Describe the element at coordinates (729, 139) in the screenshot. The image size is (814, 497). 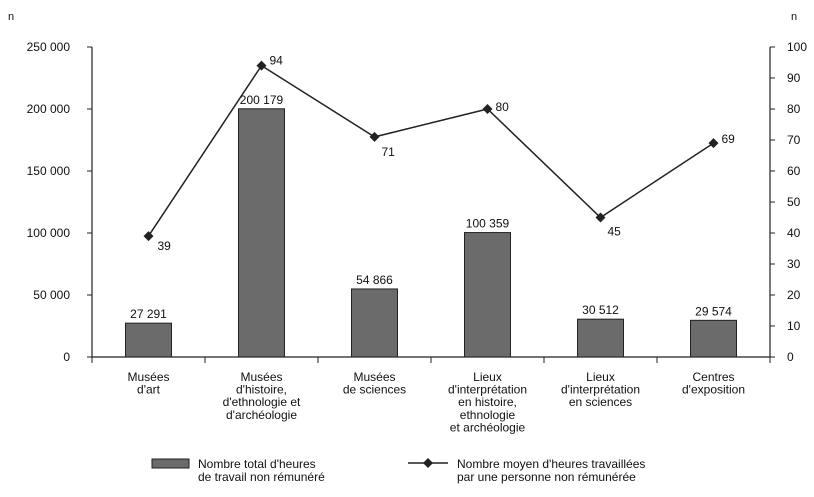
I see `line-value-label: 69` at that location.